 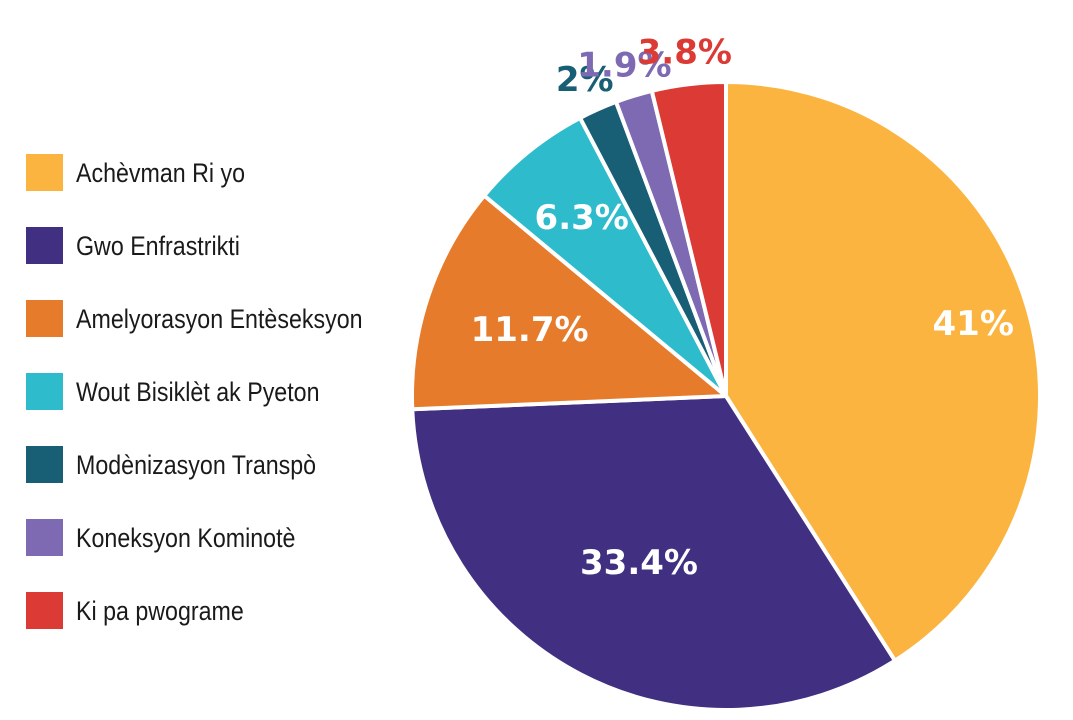 I want to click on legend-item-4: Wout Bisiklèt ak Pyeton, so click(x=216, y=390).